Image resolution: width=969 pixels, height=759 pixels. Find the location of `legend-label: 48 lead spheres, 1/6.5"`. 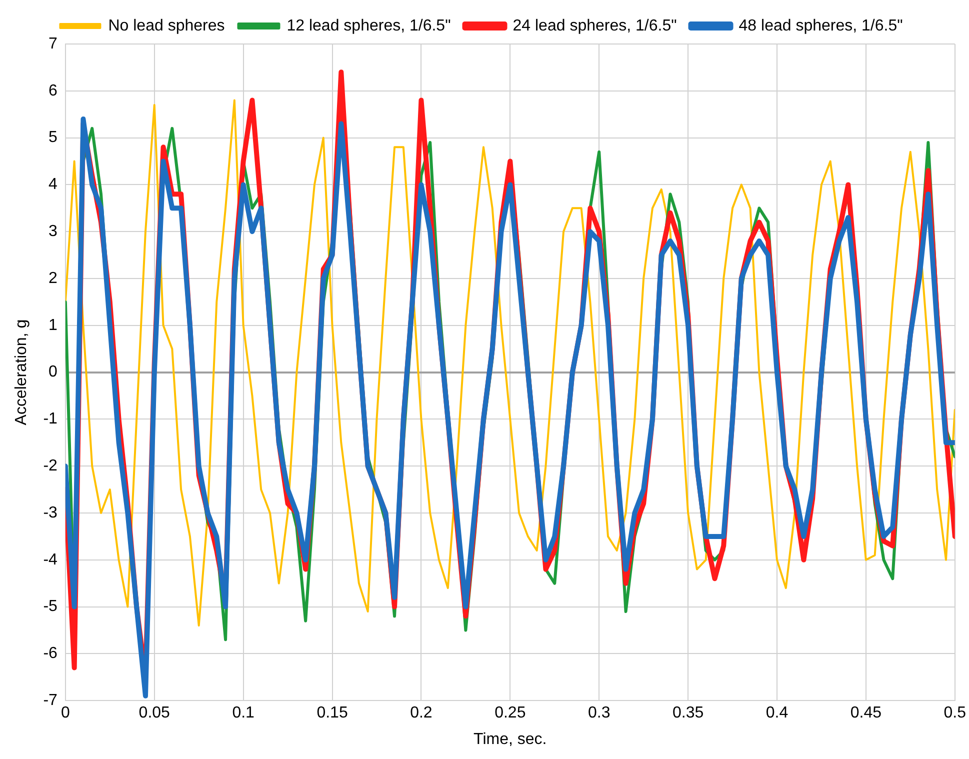

legend-label: 48 lead spheres, 1/6.5" is located at coordinates (820, 25).